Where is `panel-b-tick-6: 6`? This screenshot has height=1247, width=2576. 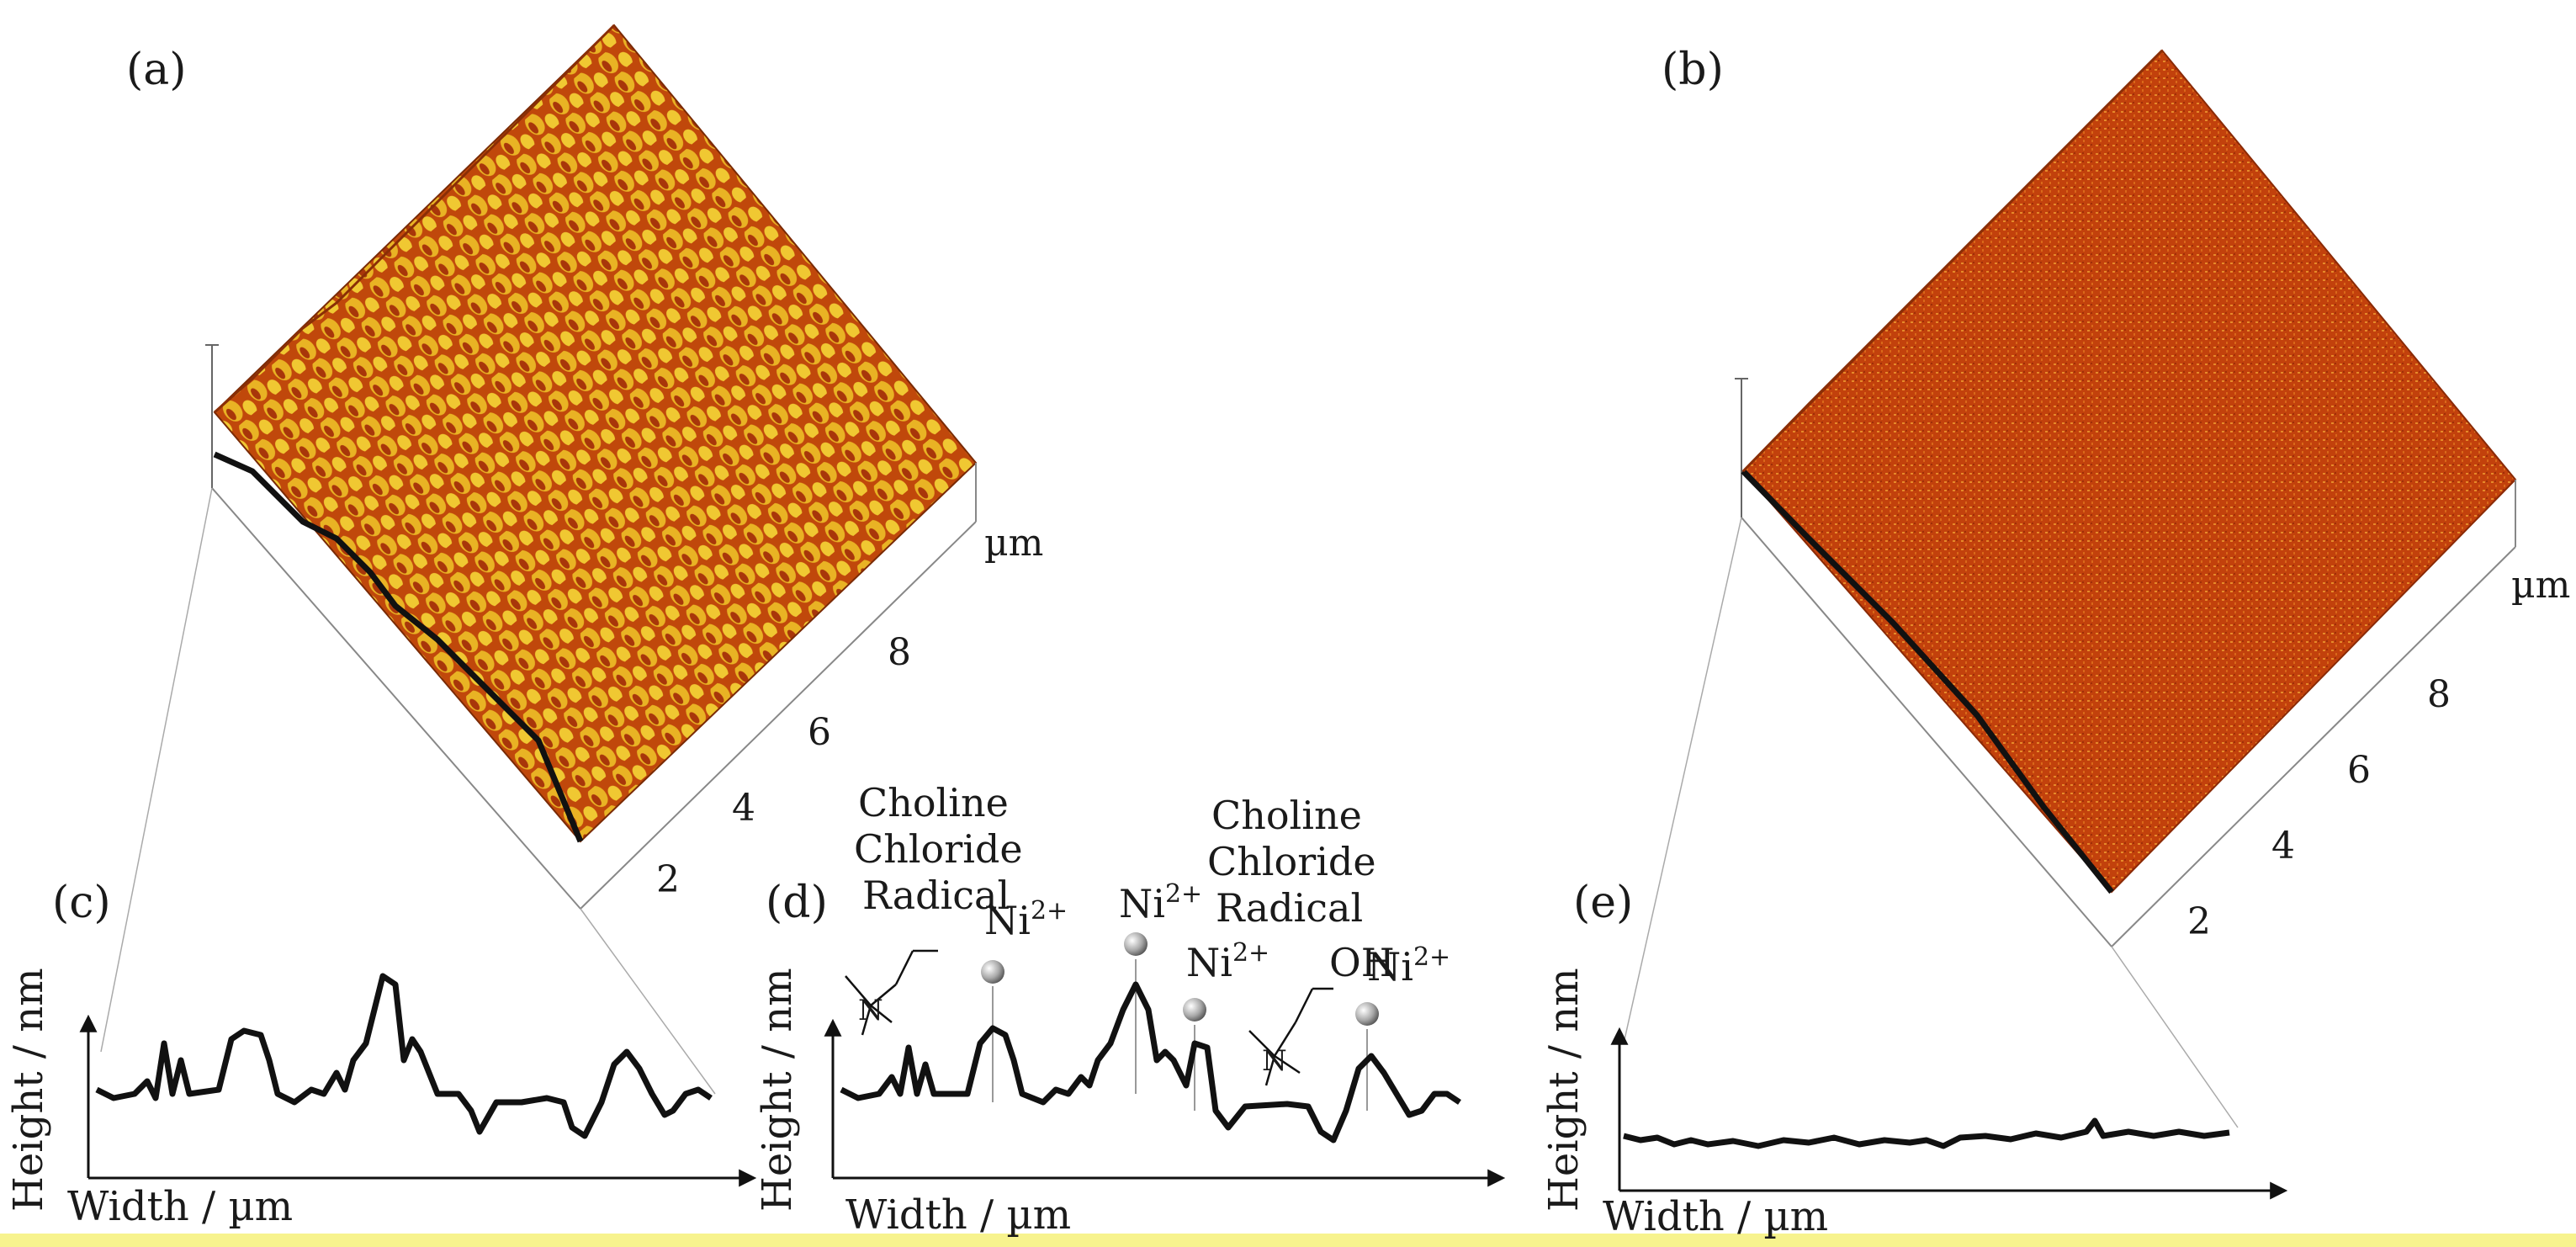 panel-b-tick-6: 6 is located at coordinates (2359, 771).